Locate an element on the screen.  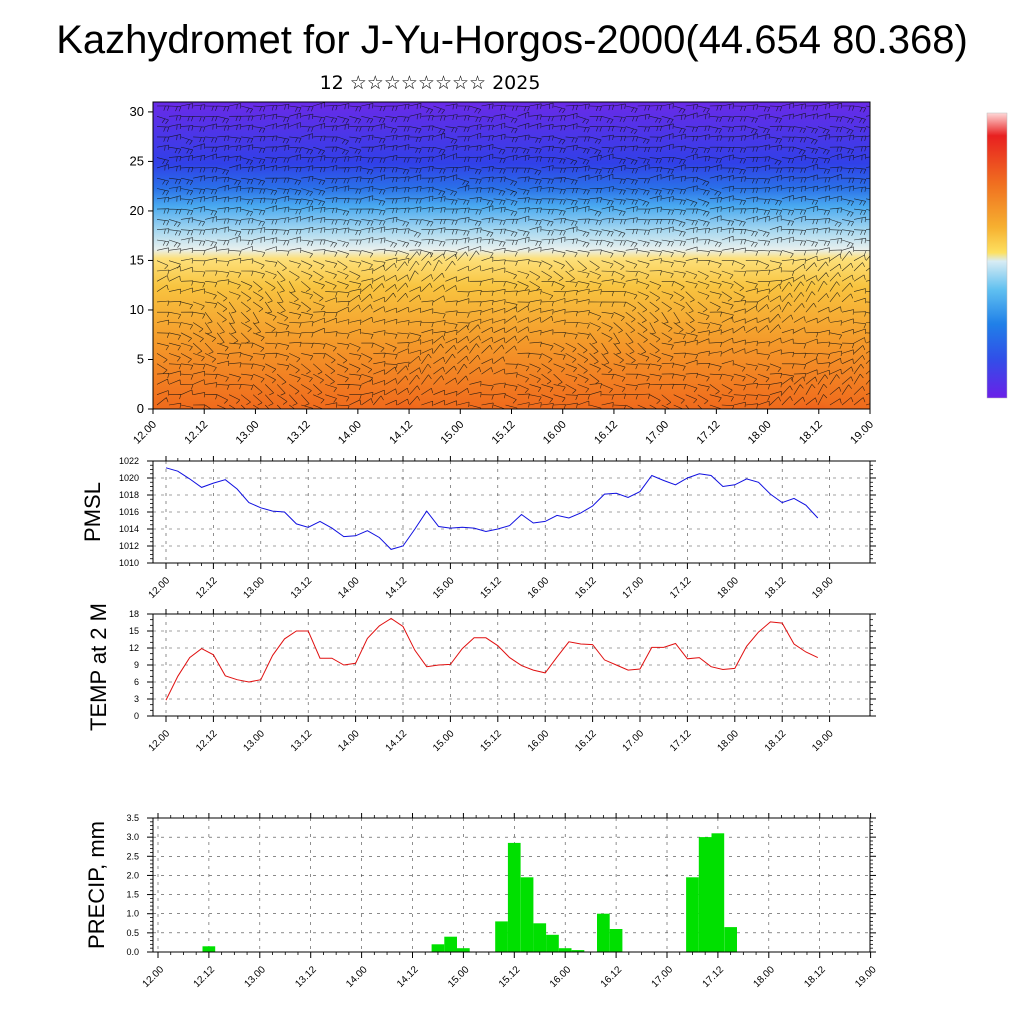
precip-x-tick-label: 13.00 is located at coordinates (255, 977).